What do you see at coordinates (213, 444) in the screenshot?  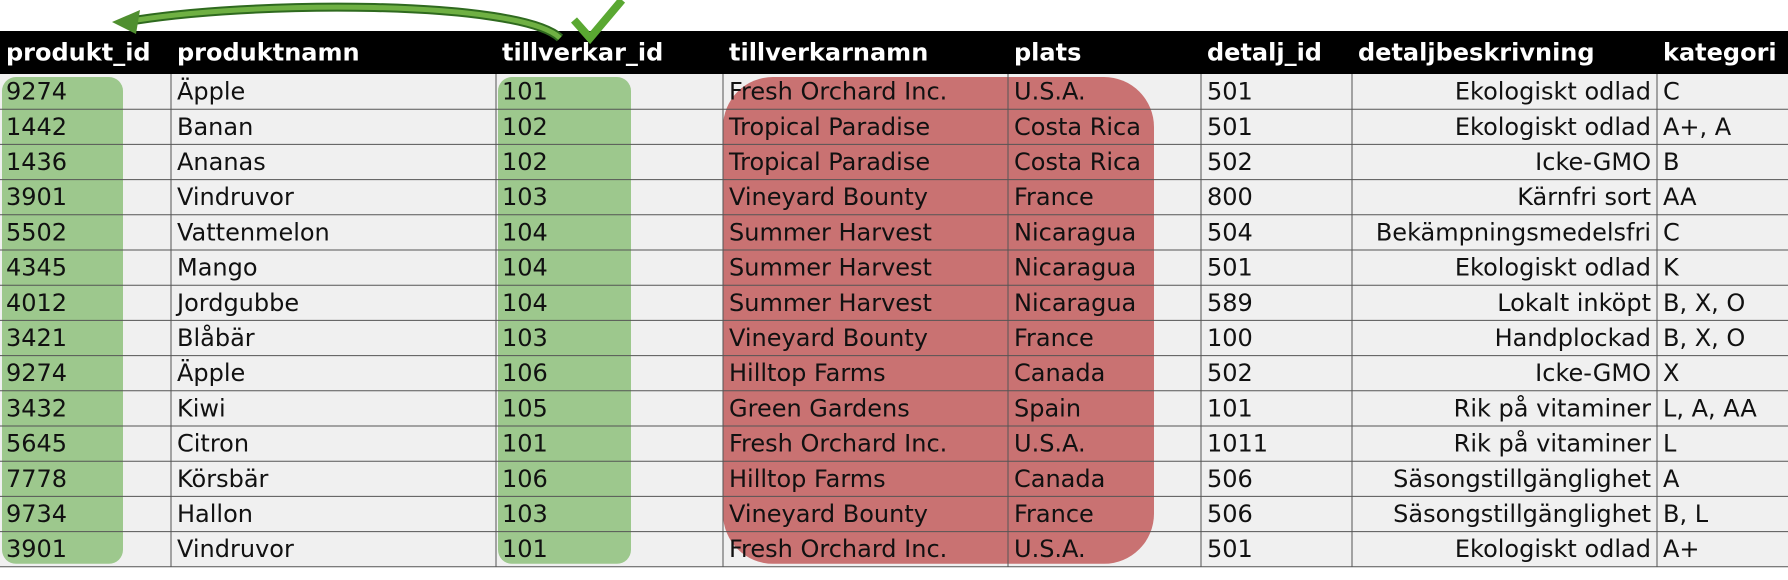 I see `cell: Citron` at bounding box center [213, 444].